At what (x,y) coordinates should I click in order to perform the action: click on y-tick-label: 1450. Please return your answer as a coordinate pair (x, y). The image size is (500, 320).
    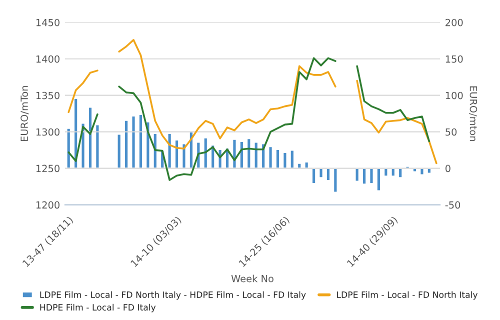
    Looking at the image, I should click on (48, 22).